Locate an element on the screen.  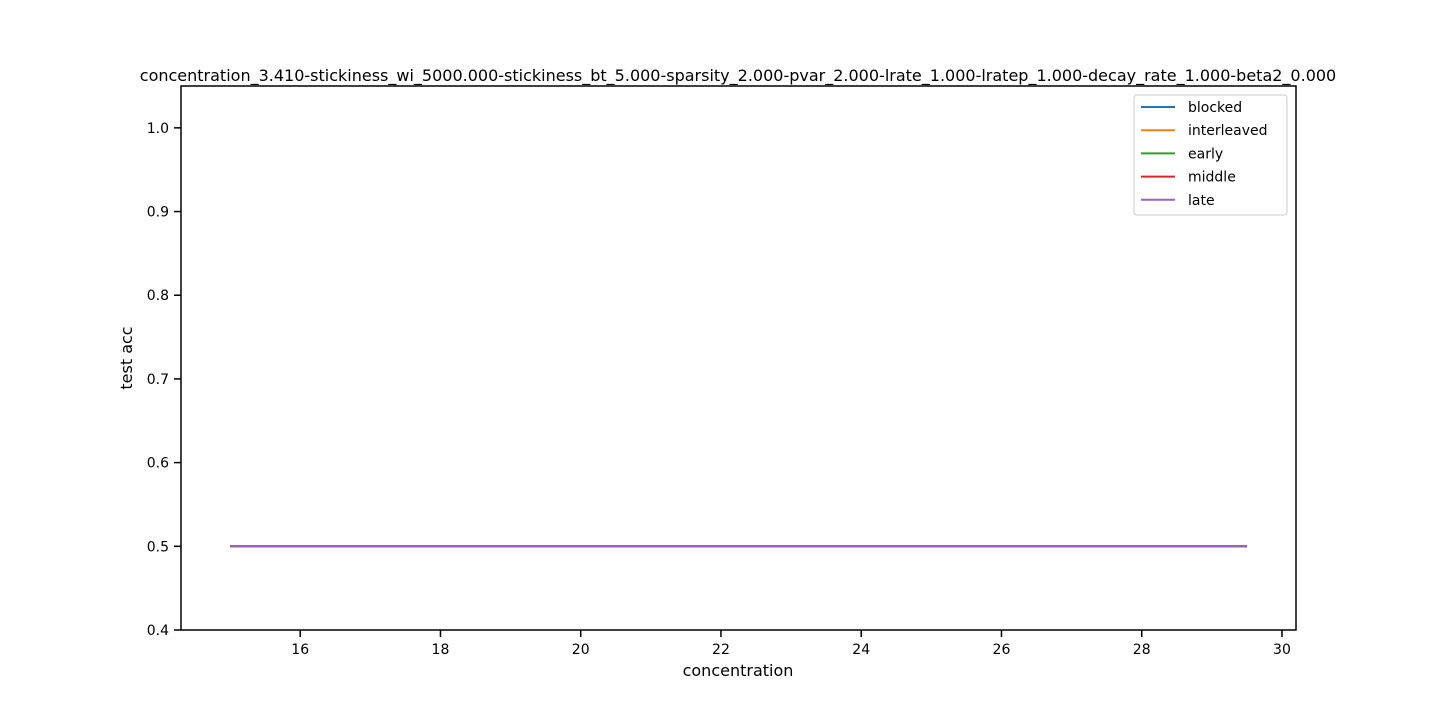
x-tick-label: 30 is located at coordinates (1282, 650).